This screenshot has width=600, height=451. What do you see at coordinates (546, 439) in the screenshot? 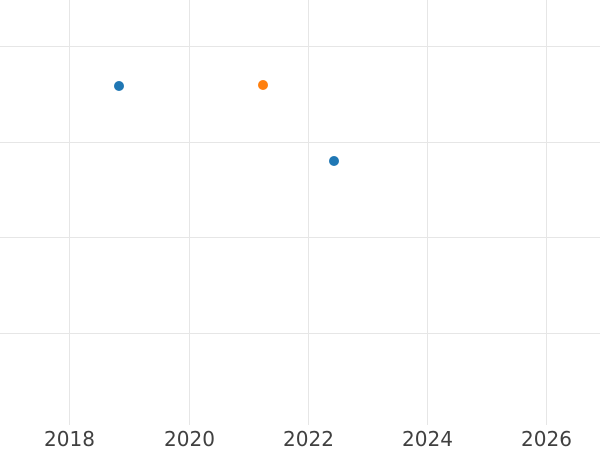
I see `x-axis-tick-label: 2026` at bounding box center [546, 439].